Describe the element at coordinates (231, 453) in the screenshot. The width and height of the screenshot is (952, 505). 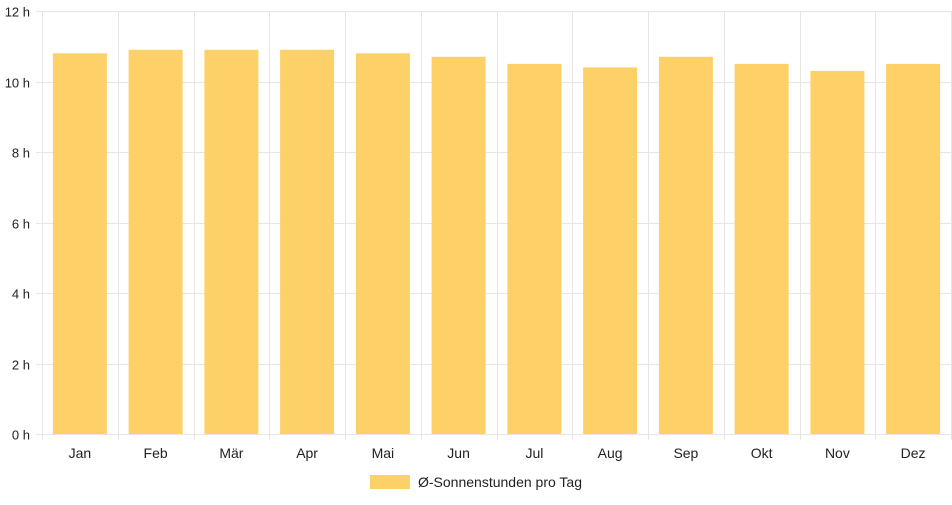
I see `x-tick-label: Mär` at that location.